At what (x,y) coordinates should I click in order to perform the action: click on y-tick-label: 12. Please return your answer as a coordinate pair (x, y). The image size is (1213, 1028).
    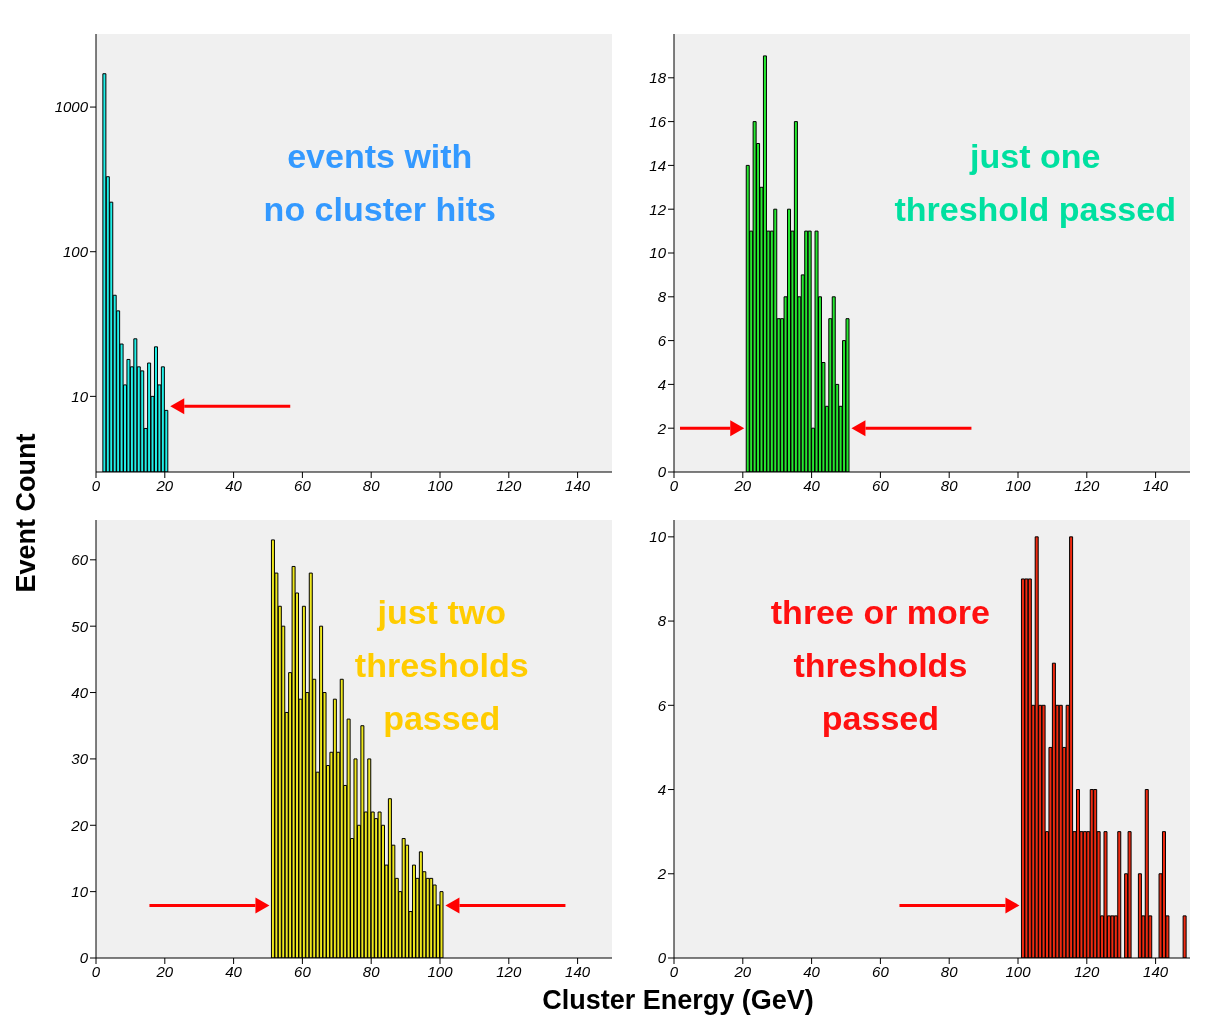
    Looking at the image, I should click on (658, 209).